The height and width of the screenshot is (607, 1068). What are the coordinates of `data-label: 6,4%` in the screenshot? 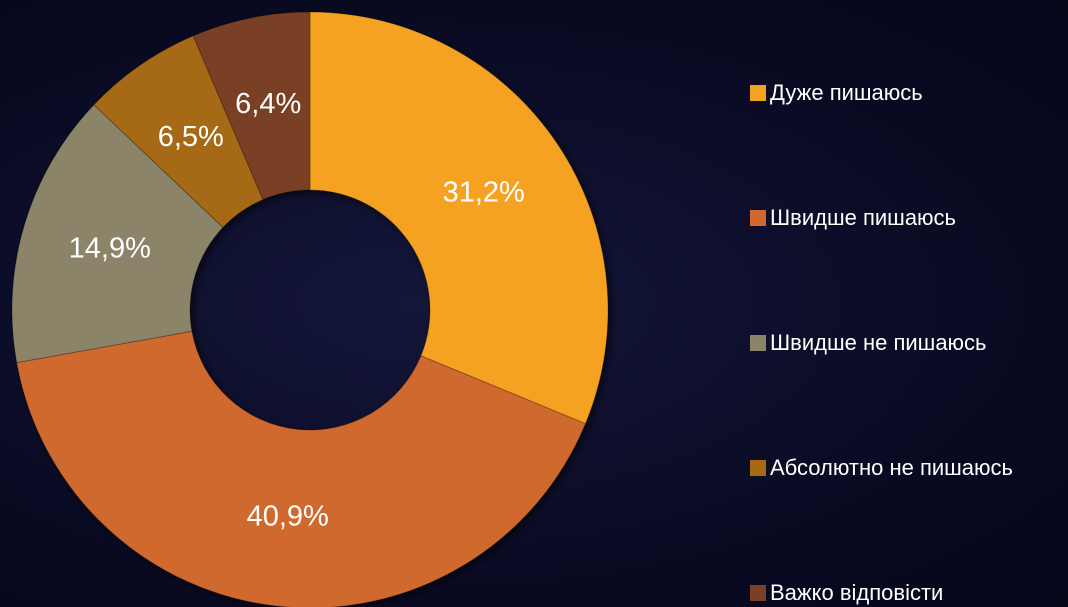 It's located at (268, 104).